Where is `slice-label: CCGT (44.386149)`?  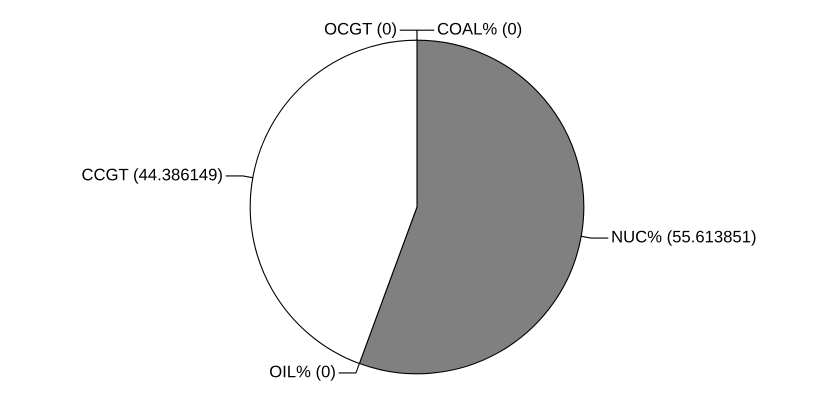
slice-label: CCGT (44.386149) is located at coordinates (152, 176).